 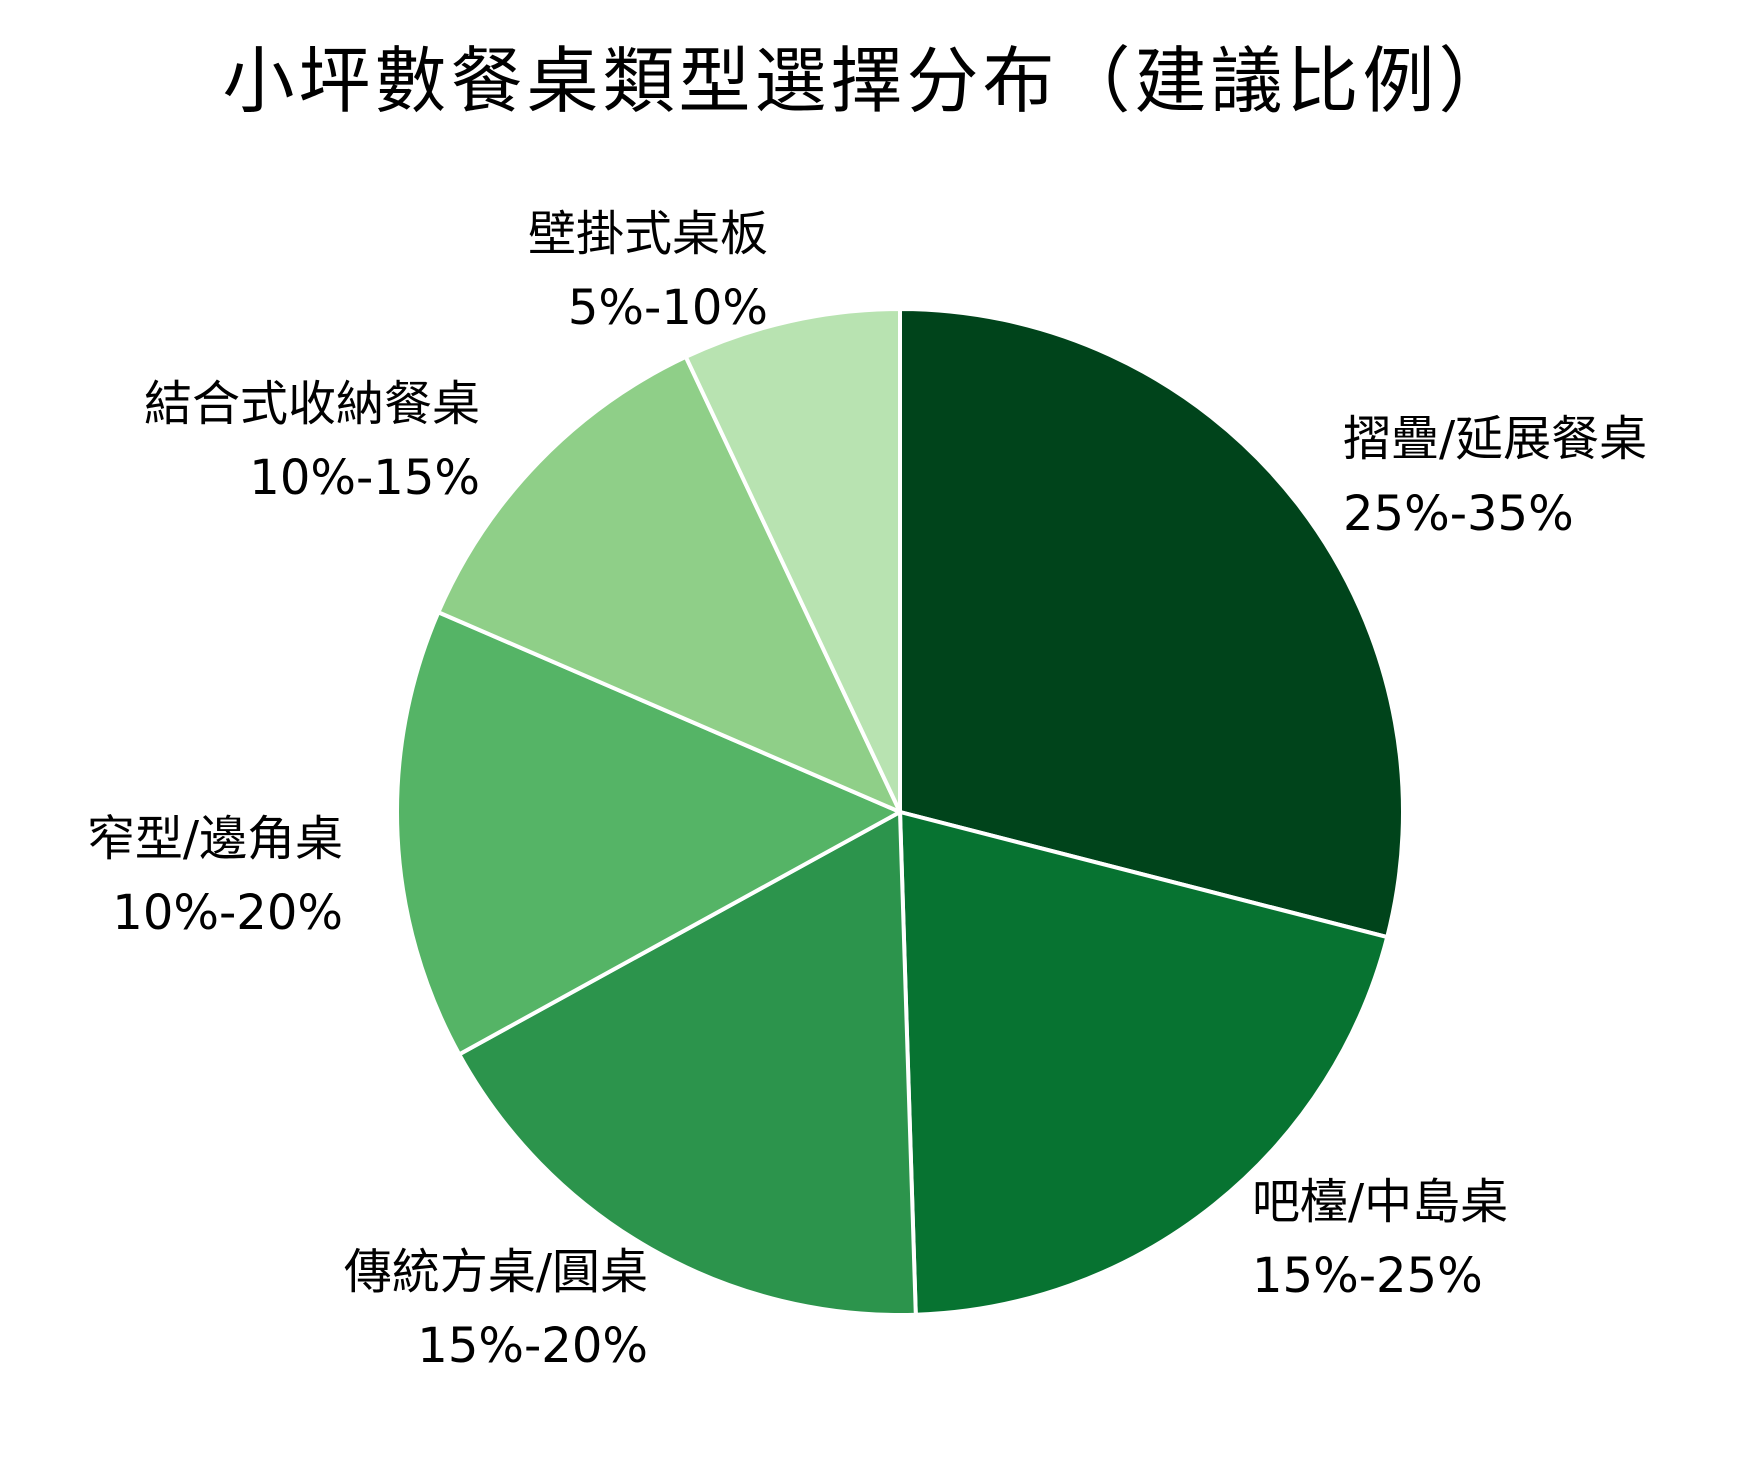 I want to click on slice-range-label-6: 5%-10%, so click(x=668, y=308).